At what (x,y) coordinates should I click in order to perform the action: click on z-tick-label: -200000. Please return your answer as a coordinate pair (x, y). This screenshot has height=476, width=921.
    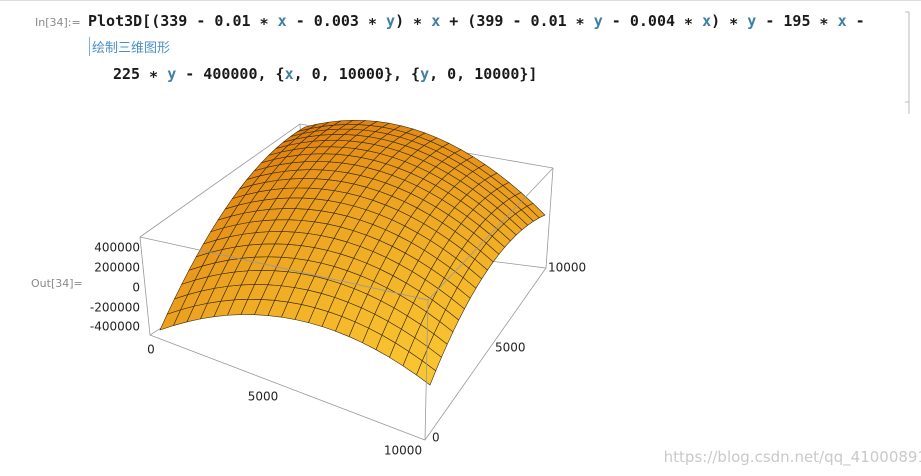
    Looking at the image, I should click on (115, 308).